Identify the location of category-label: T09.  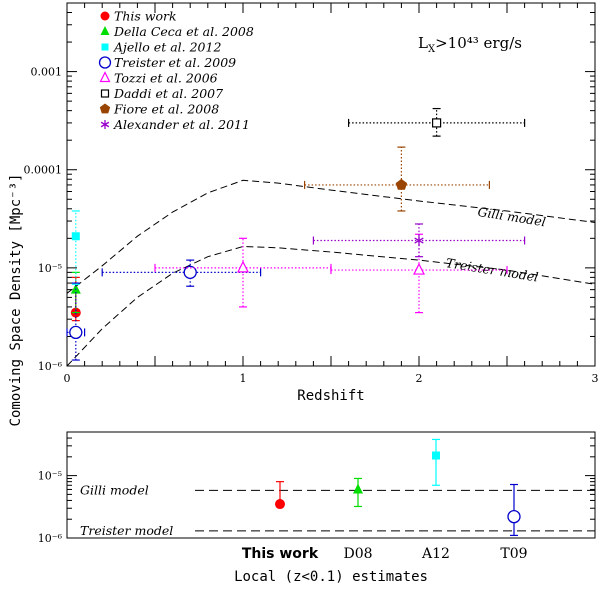
(513, 554).